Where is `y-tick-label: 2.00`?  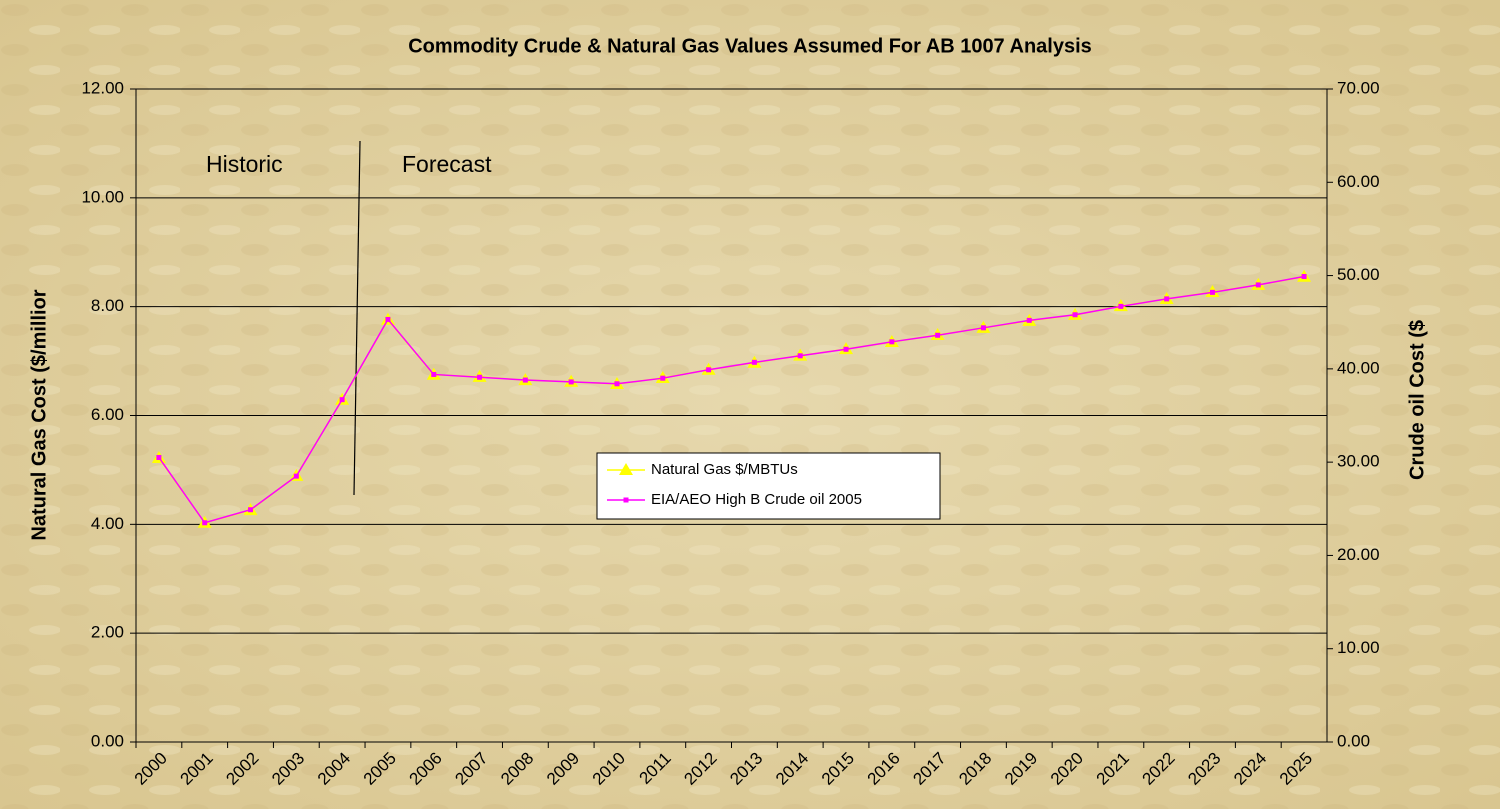
y-tick-label: 2.00 is located at coordinates (107, 632).